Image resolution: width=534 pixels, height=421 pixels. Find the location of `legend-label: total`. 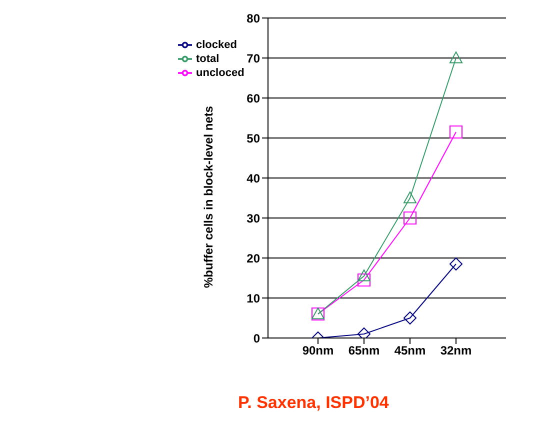

legend-label: total is located at coordinates (208, 58).